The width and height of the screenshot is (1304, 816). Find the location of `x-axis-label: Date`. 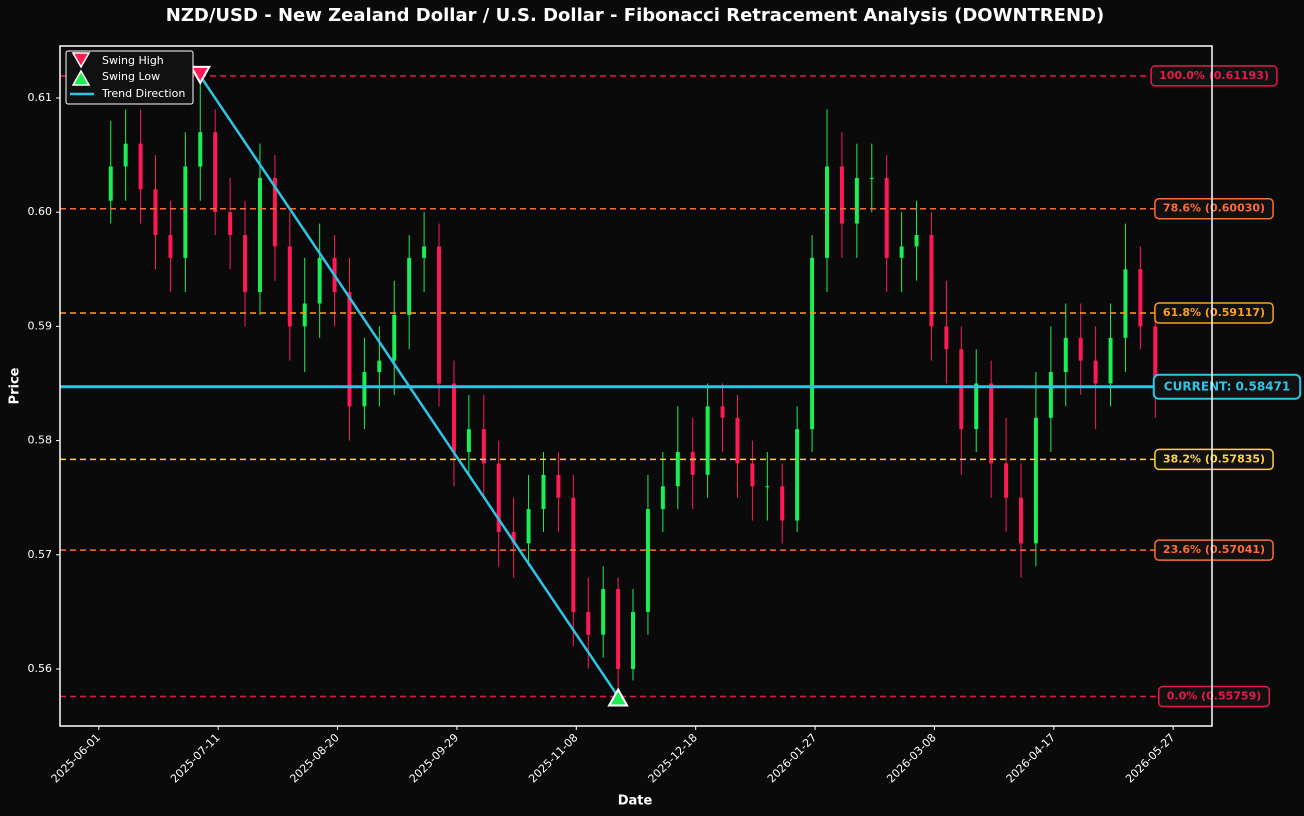

x-axis-label: Date is located at coordinates (635, 801).